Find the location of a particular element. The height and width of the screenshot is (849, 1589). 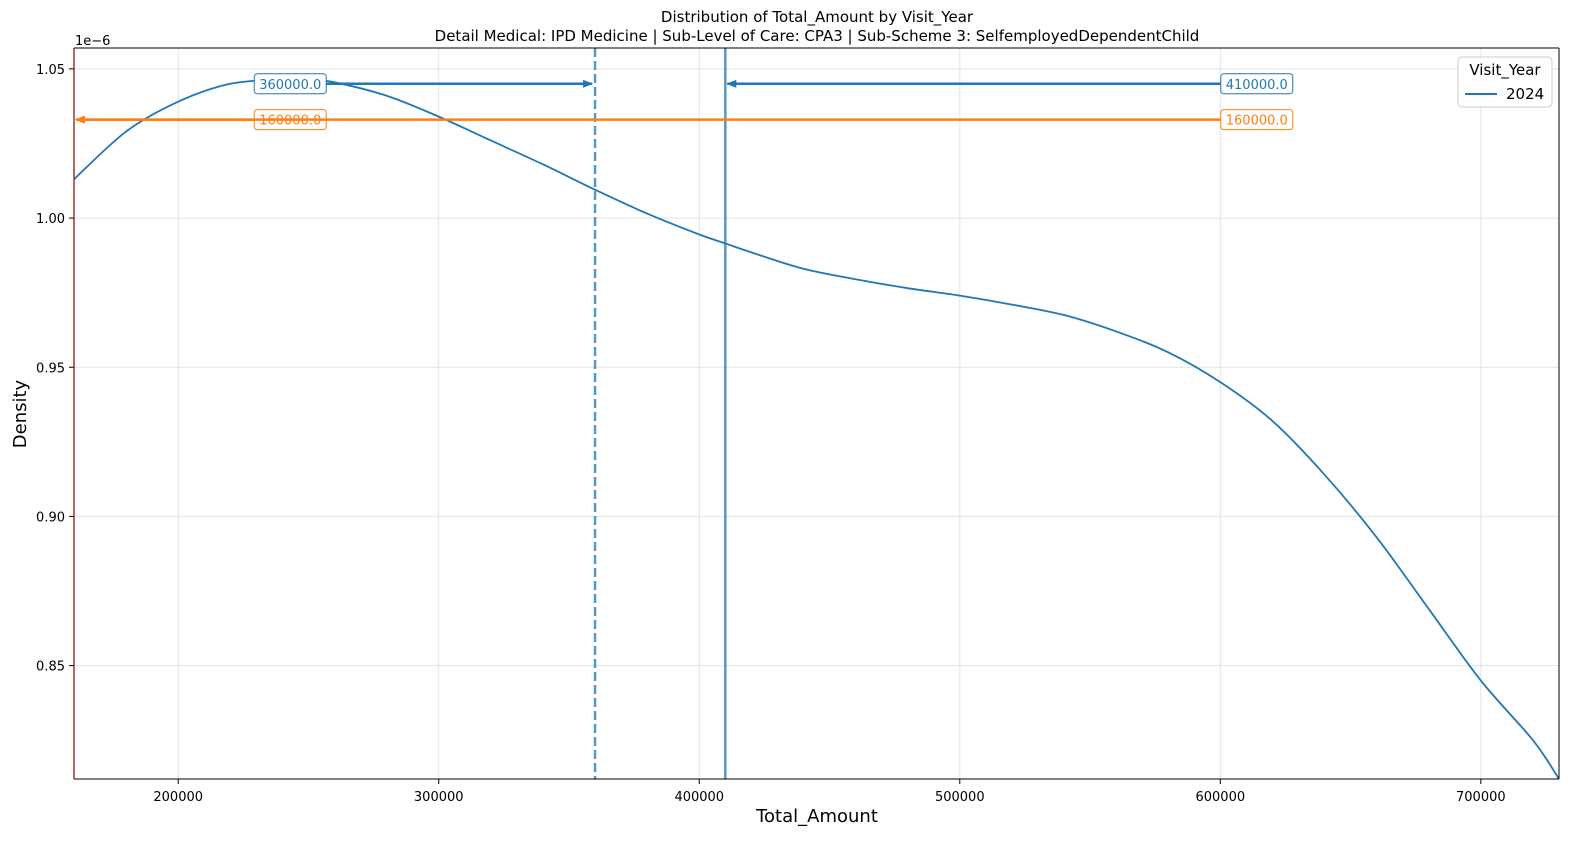

x-axis-label: Total_Amount is located at coordinates (816, 816).